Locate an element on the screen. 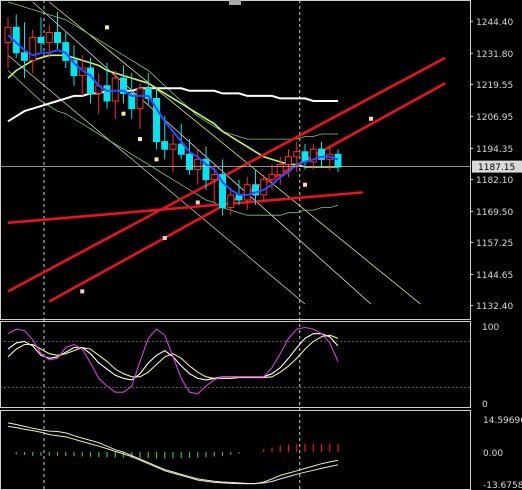 This screenshot has height=490, width=522. price-tick-label-2: 1219.55 is located at coordinates (494, 86).